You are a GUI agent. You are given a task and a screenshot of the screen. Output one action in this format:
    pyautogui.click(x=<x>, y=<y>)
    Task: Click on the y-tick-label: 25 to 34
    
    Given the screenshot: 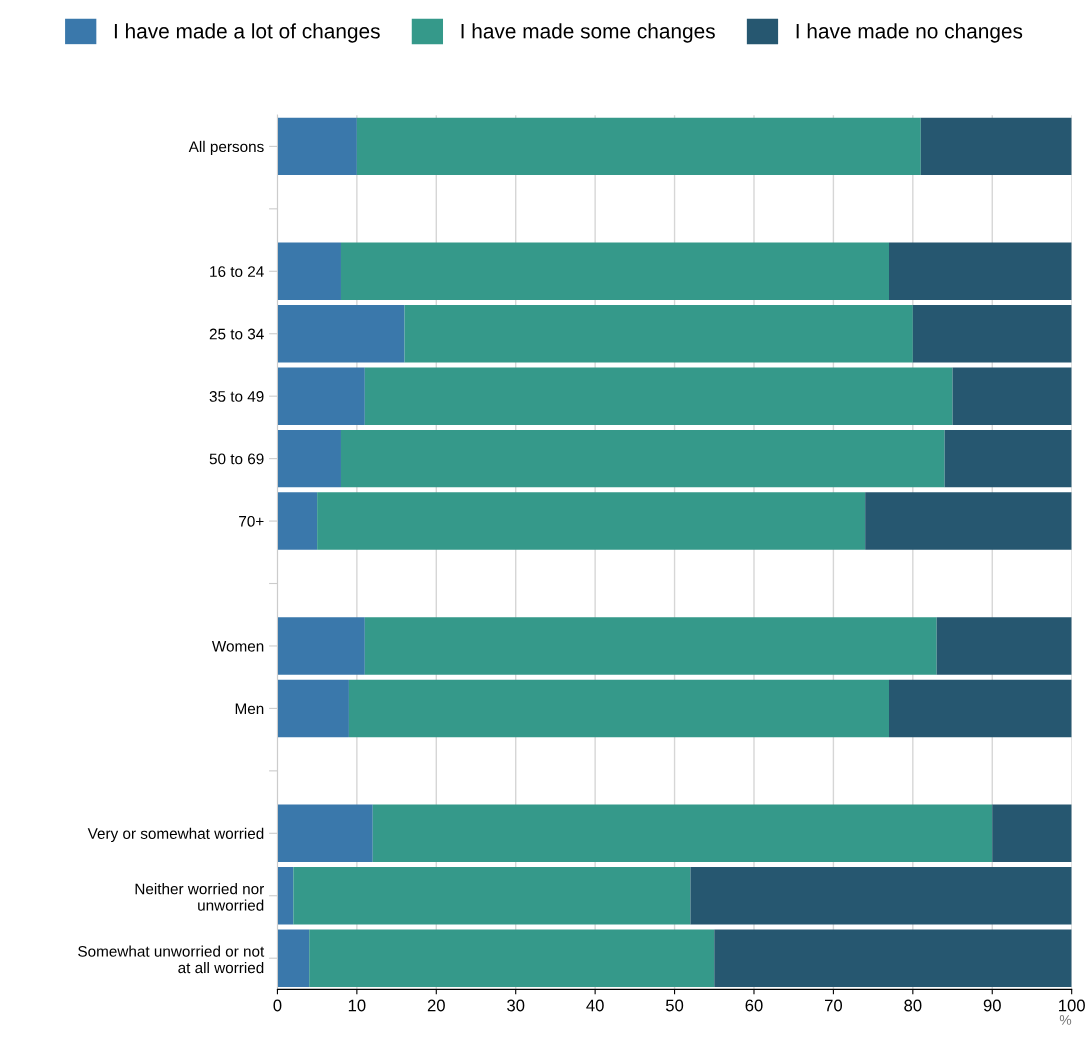 What is the action you would take?
    pyautogui.click(x=236, y=334)
    